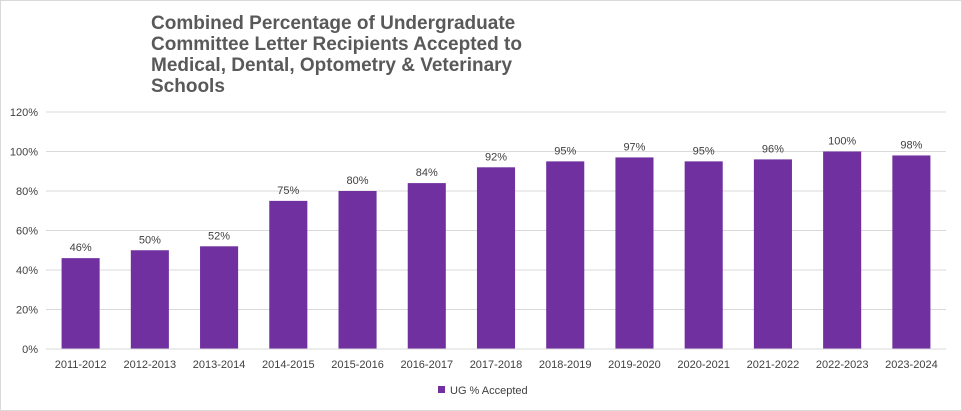 The image size is (962, 411). I want to click on y-tick-label: 120%, so click(24, 113).